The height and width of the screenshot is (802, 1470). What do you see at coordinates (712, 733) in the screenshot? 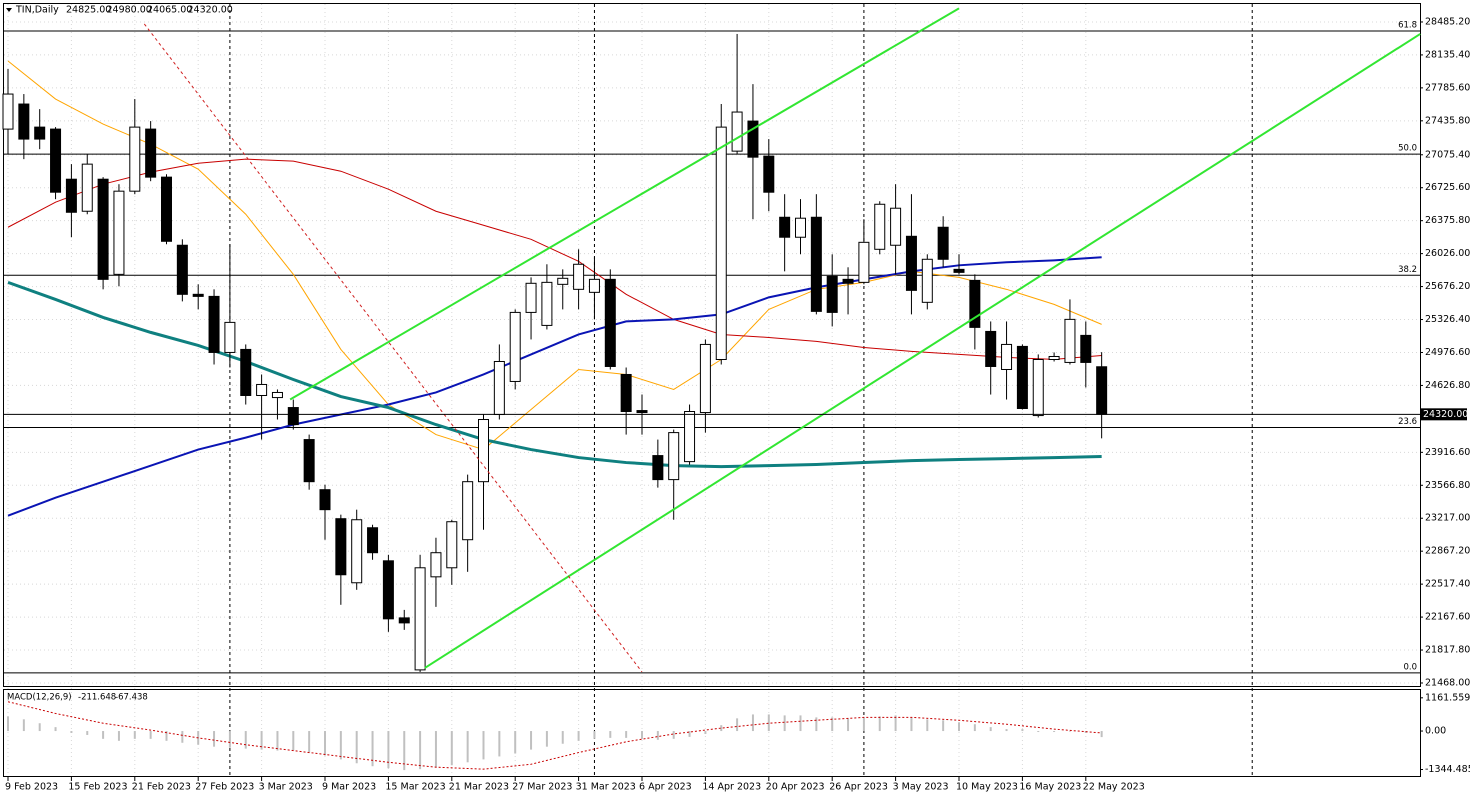
I see `macd-pane` at bounding box center [712, 733].